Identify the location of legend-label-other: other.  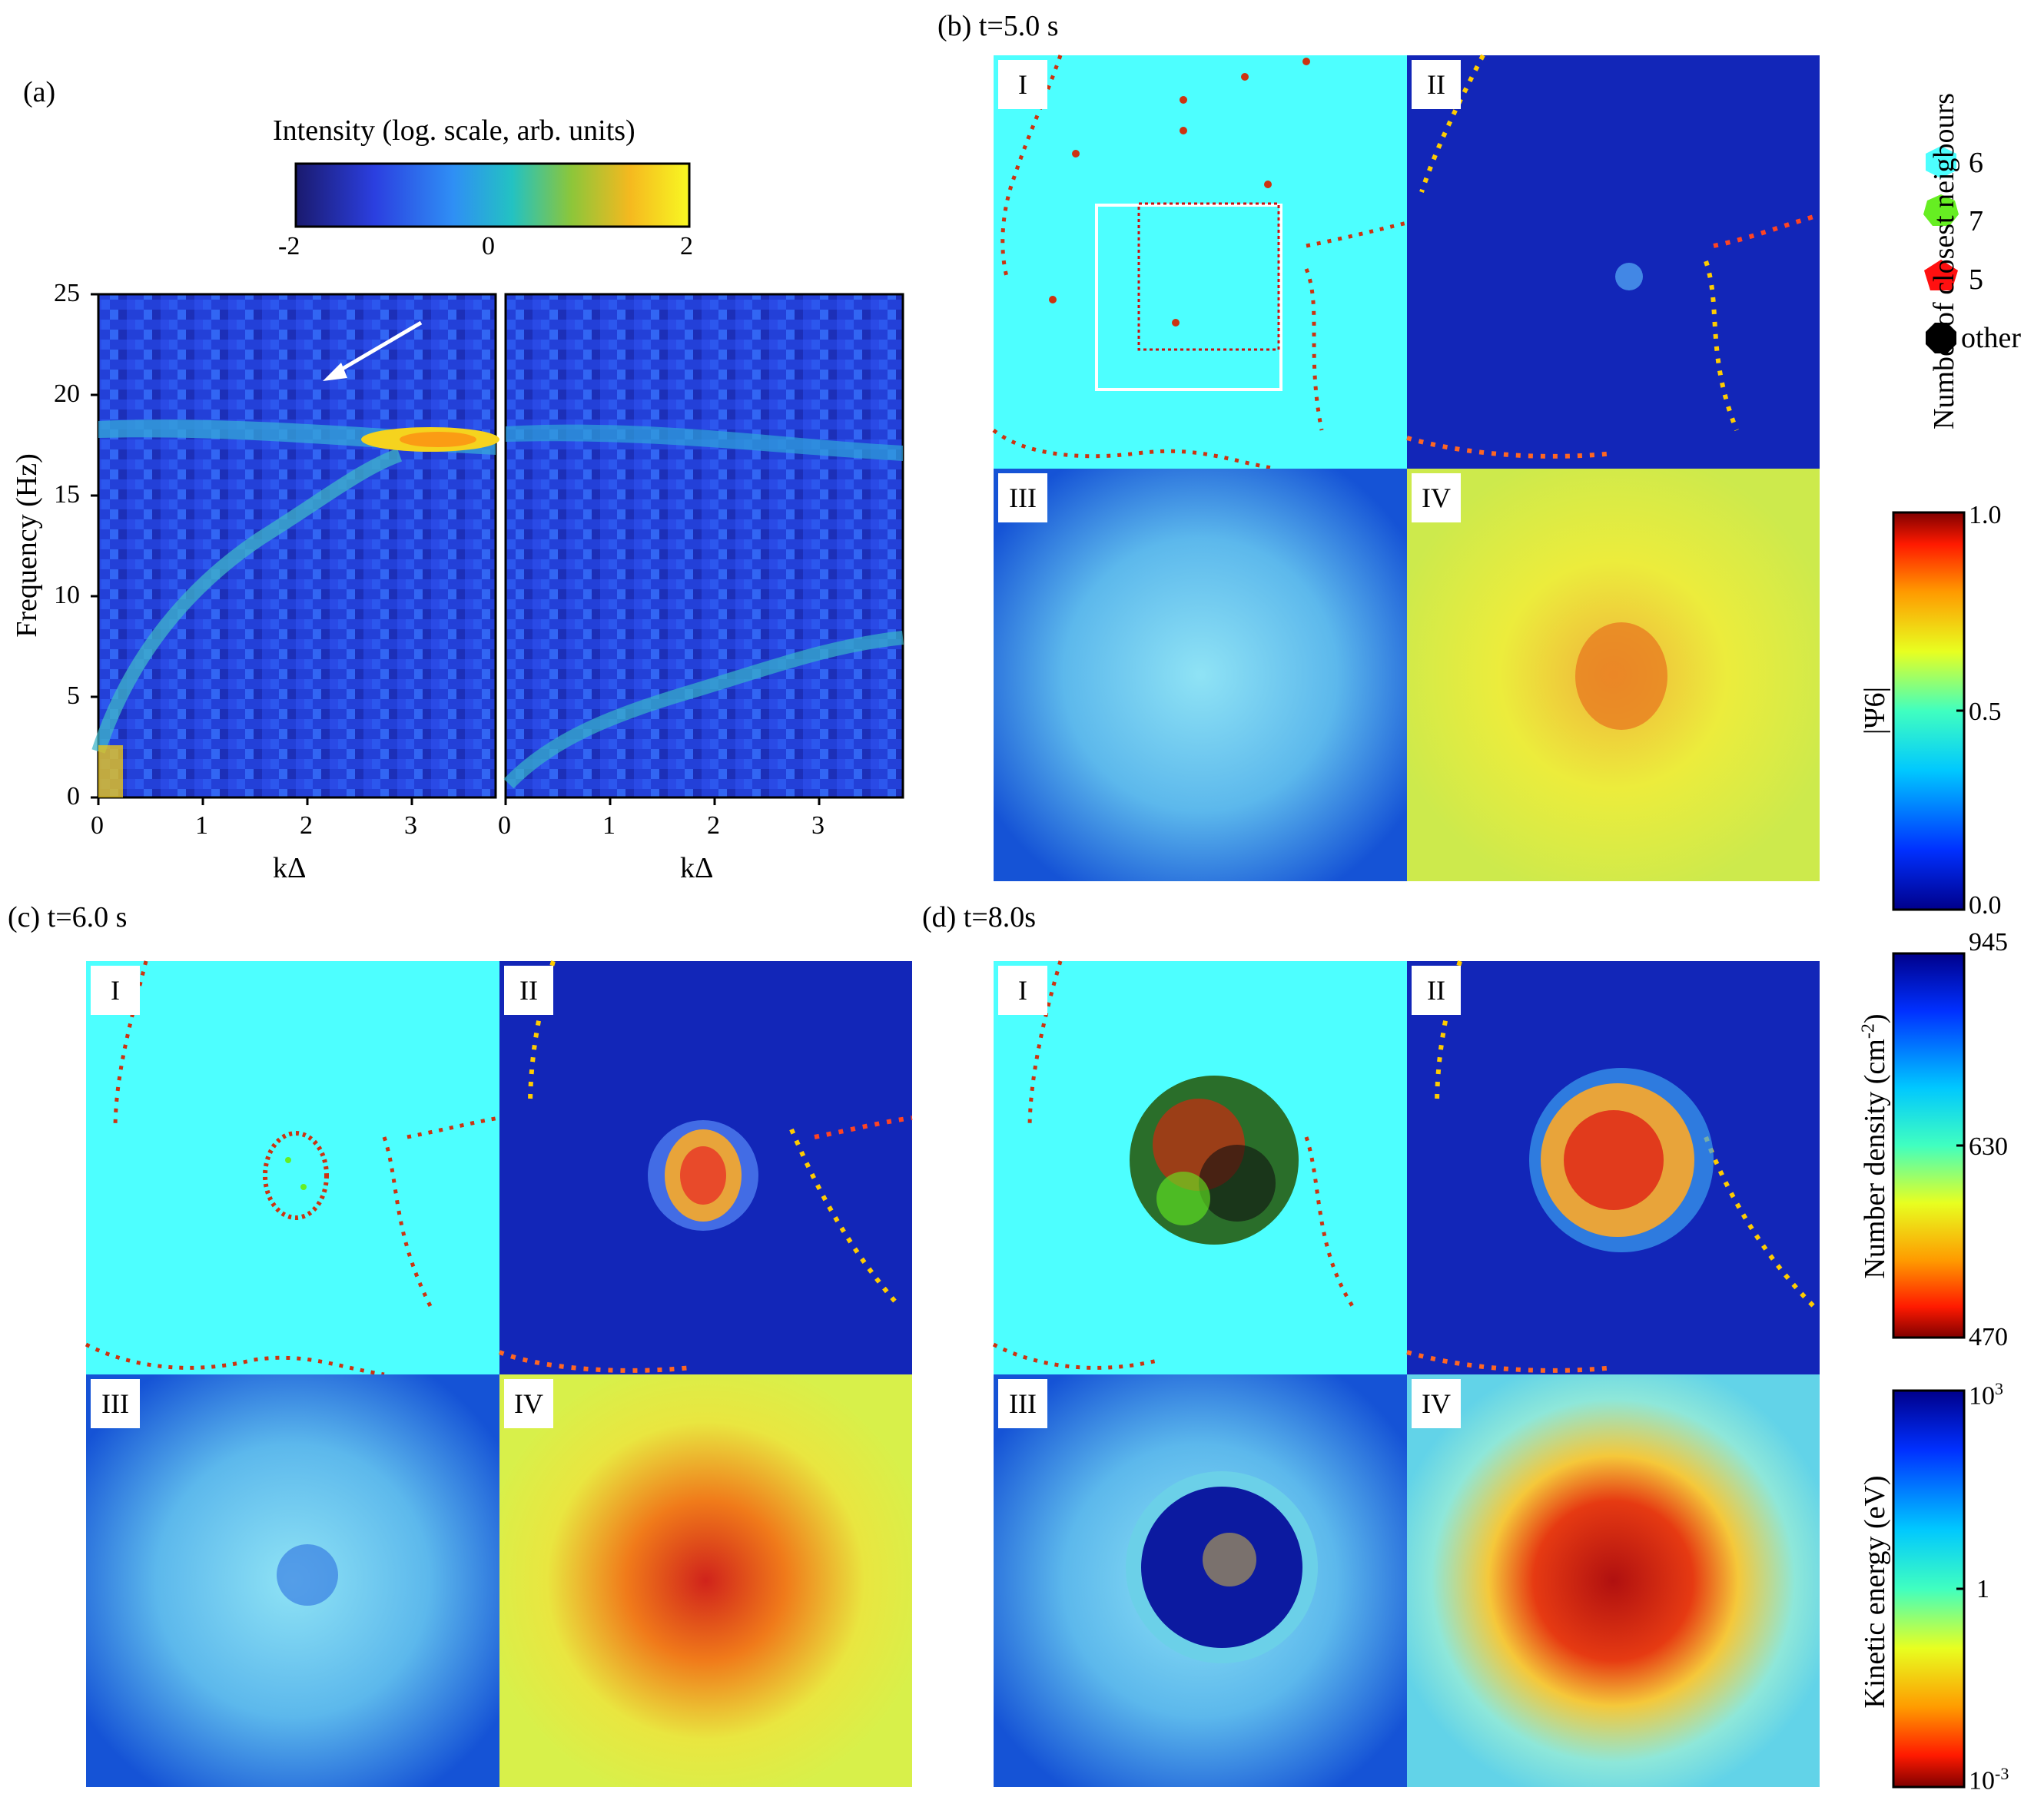
(1991, 338).